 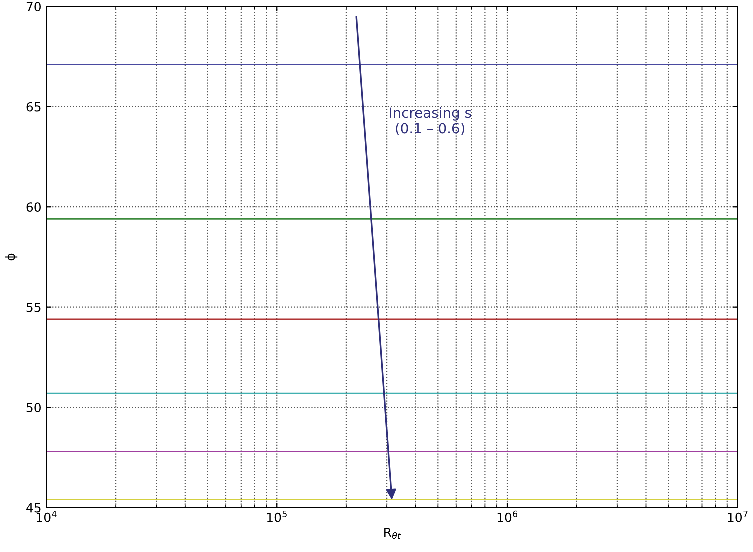 I want to click on y-tick-label: 65, so click(x=33, y=107).